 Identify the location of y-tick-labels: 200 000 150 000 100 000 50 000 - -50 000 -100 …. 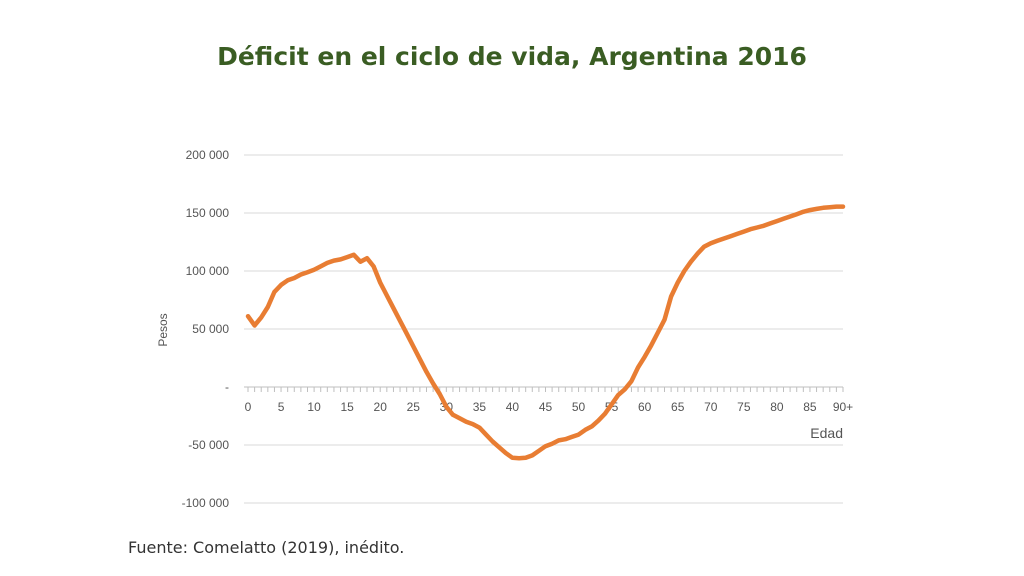
(206, 329).